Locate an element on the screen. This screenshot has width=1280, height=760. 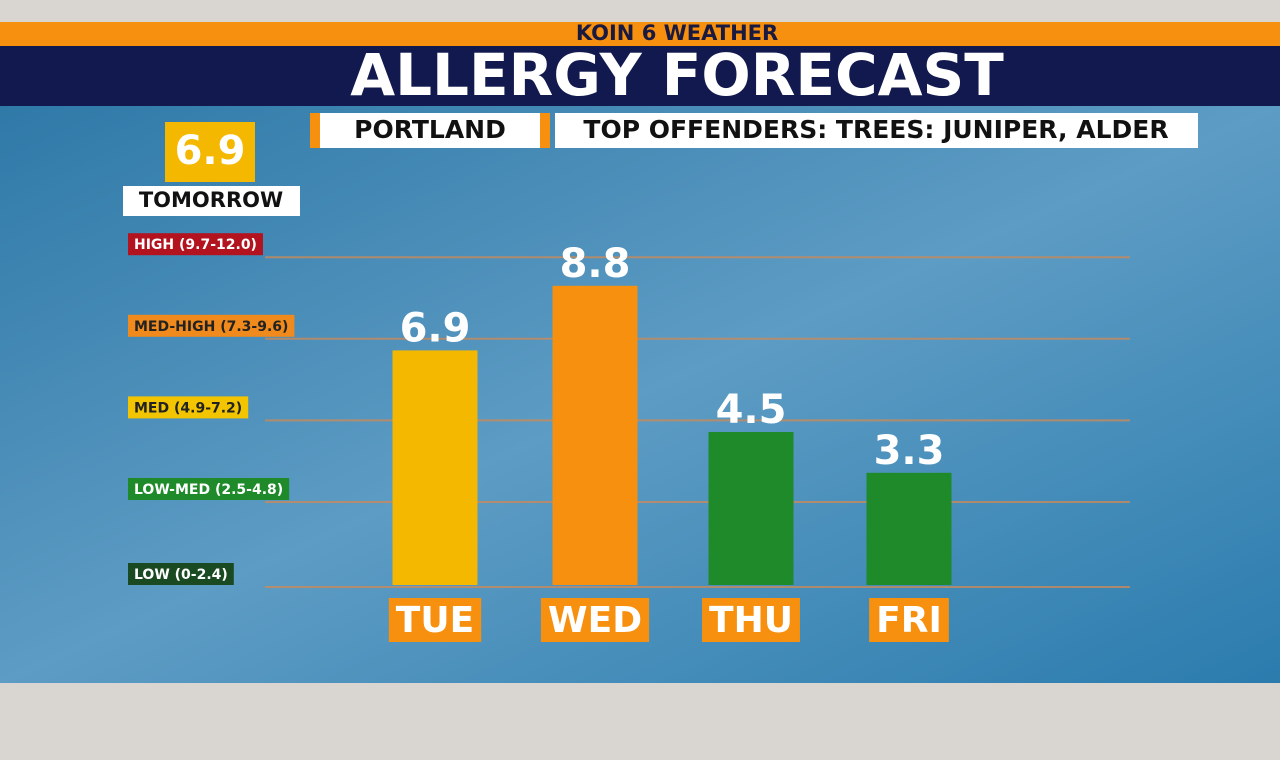
x-tick-label: WED is located at coordinates (595, 620).